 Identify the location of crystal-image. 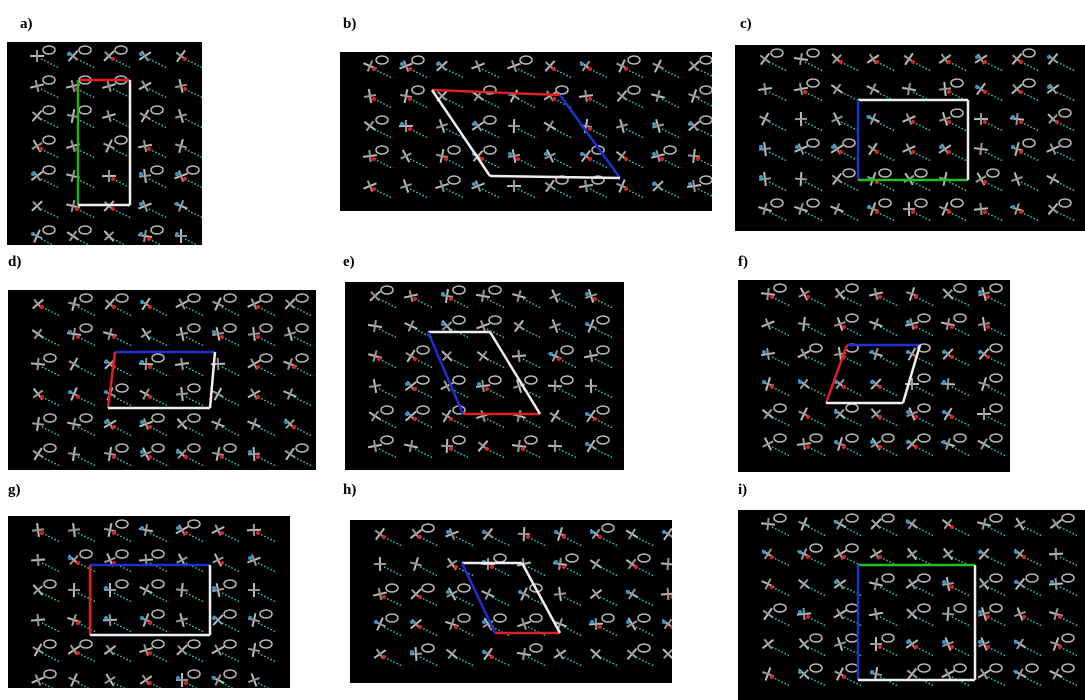
(484, 376).